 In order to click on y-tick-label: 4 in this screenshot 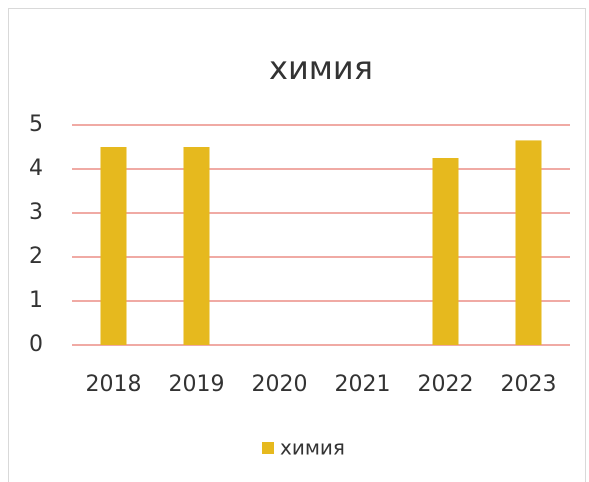, I will do `click(36, 168)`.